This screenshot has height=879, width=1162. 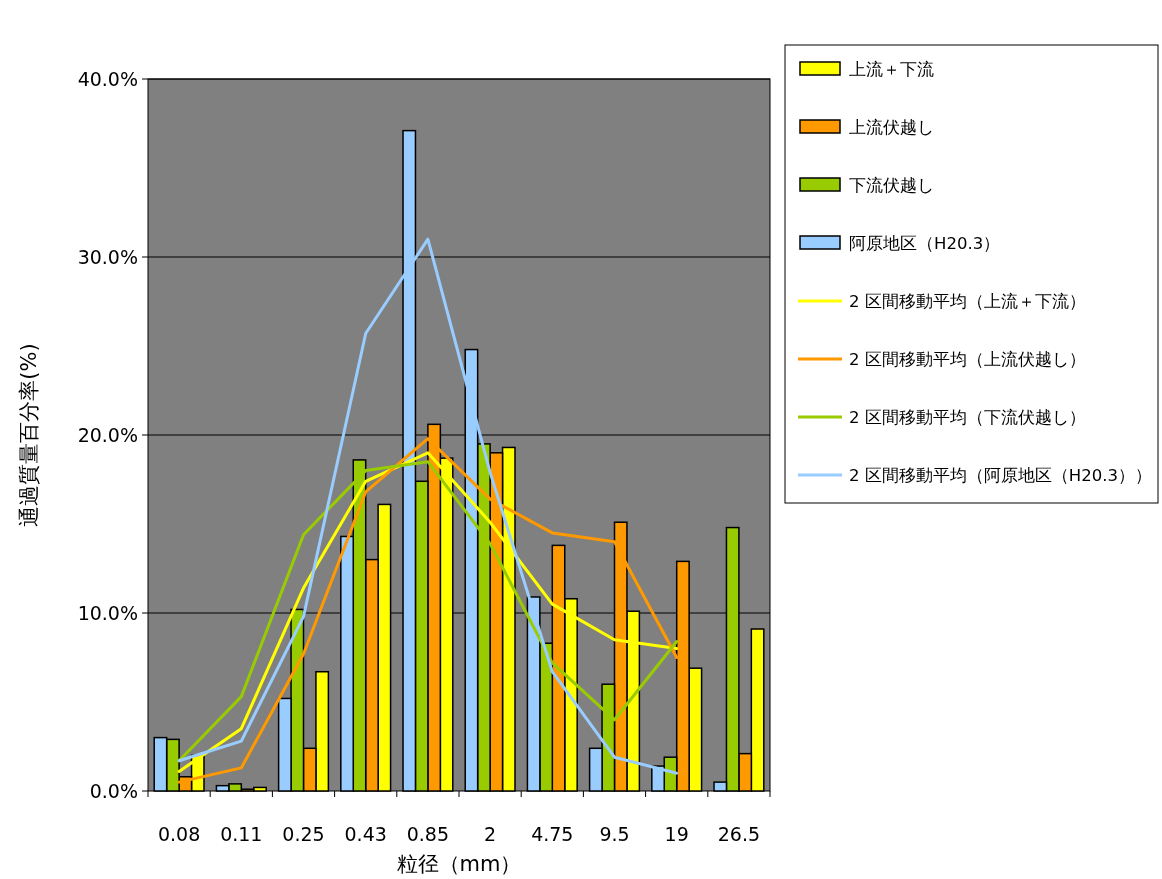 What do you see at coordinates (1000, 475) in the screenshot?
I see `legend-label: 2 区間移動平均（阿原地区（H20.3））` at bounding box center [1000, 475].